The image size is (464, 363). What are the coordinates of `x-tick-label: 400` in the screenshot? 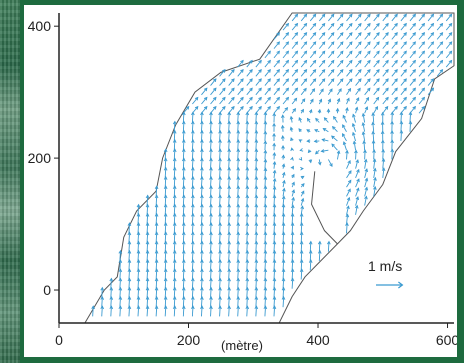 It's located at (318, 340).